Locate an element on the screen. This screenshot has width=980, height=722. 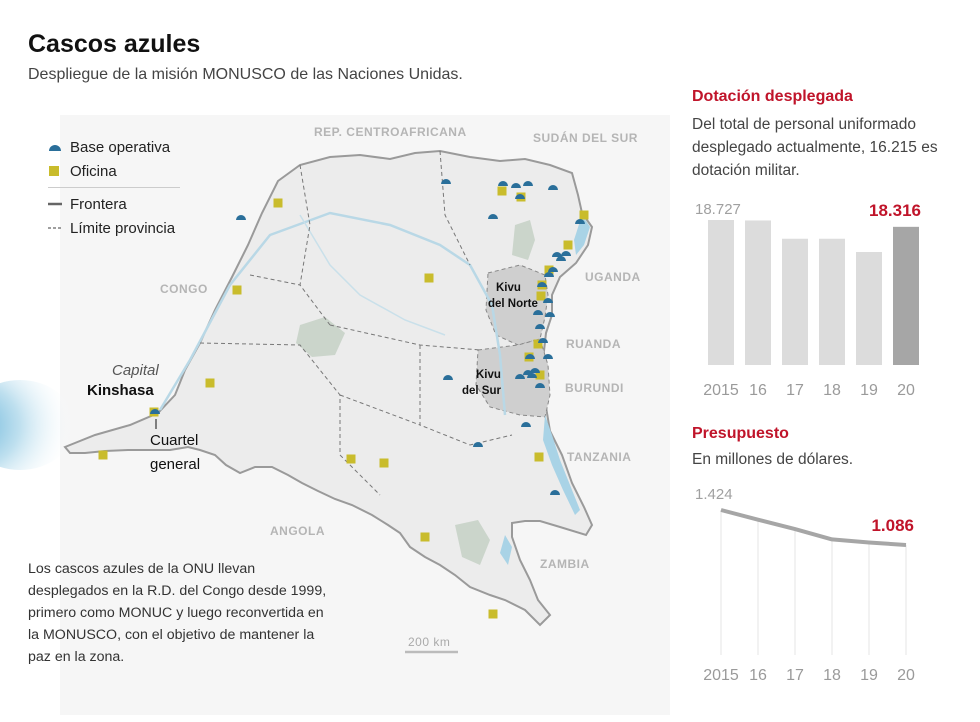
label-uganda: UGANDA is located at coordinates (613, 277).